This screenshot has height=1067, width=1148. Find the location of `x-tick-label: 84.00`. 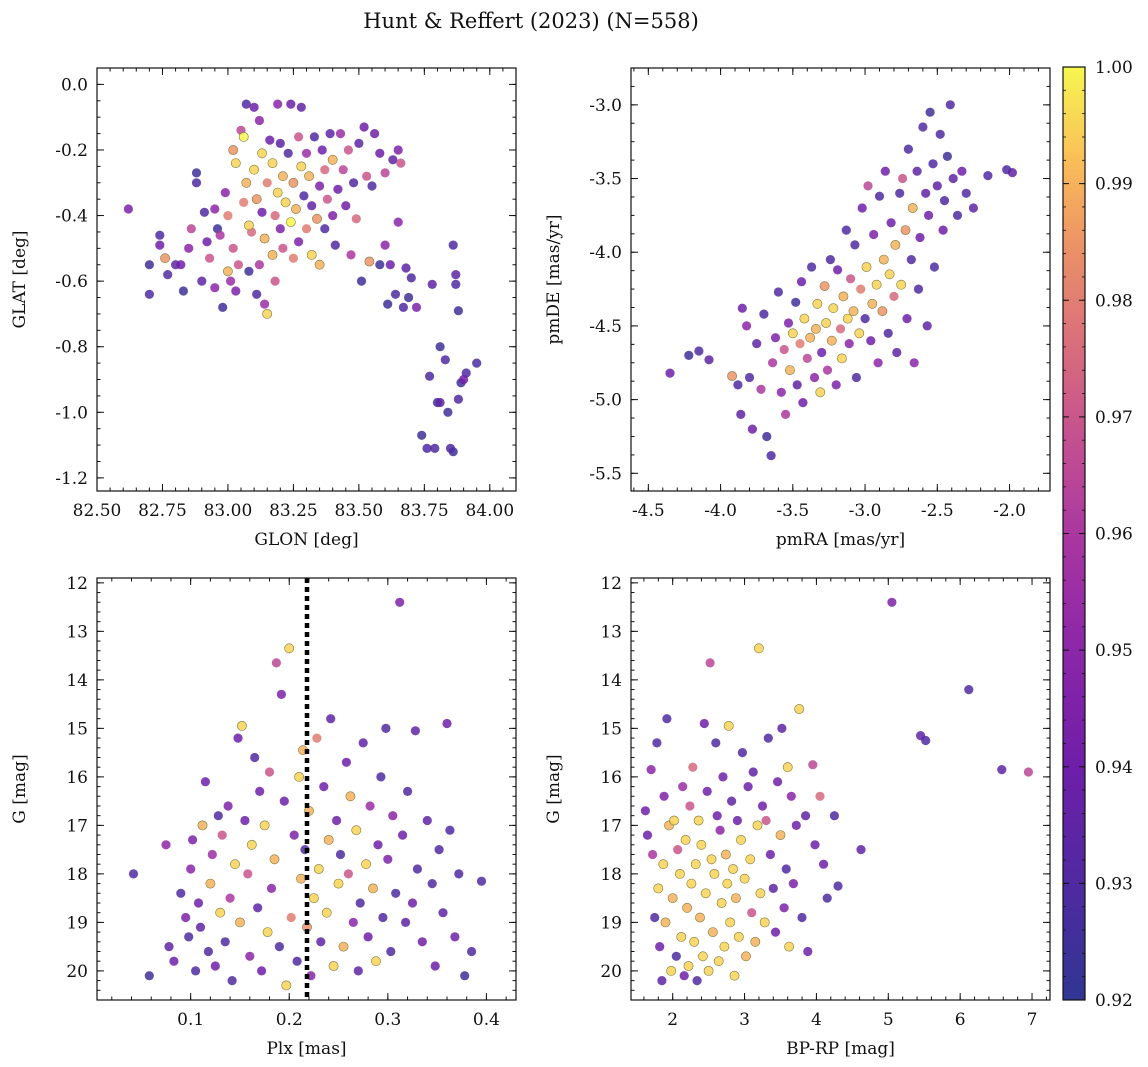

x-tick-label: 84.00 is located at coordinates (489, 511).